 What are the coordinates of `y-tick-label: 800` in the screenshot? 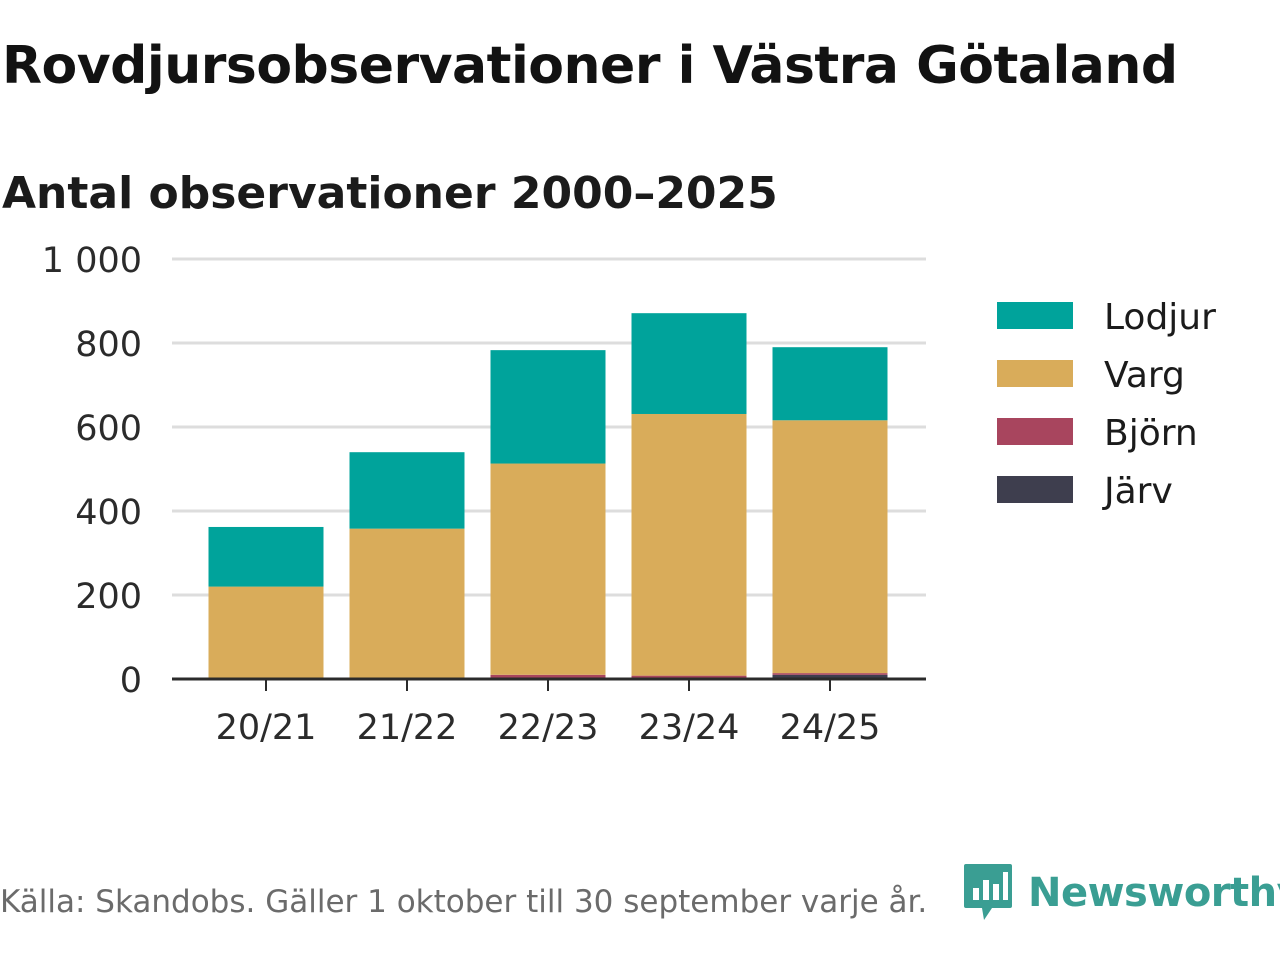 It's located at (108, 345).